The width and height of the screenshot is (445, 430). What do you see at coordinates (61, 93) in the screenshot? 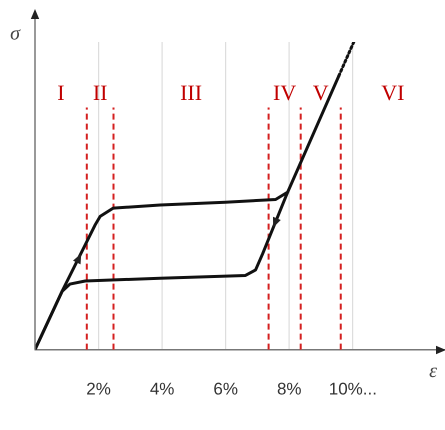
I see `annotation: I` at bounding box center [61, 93].